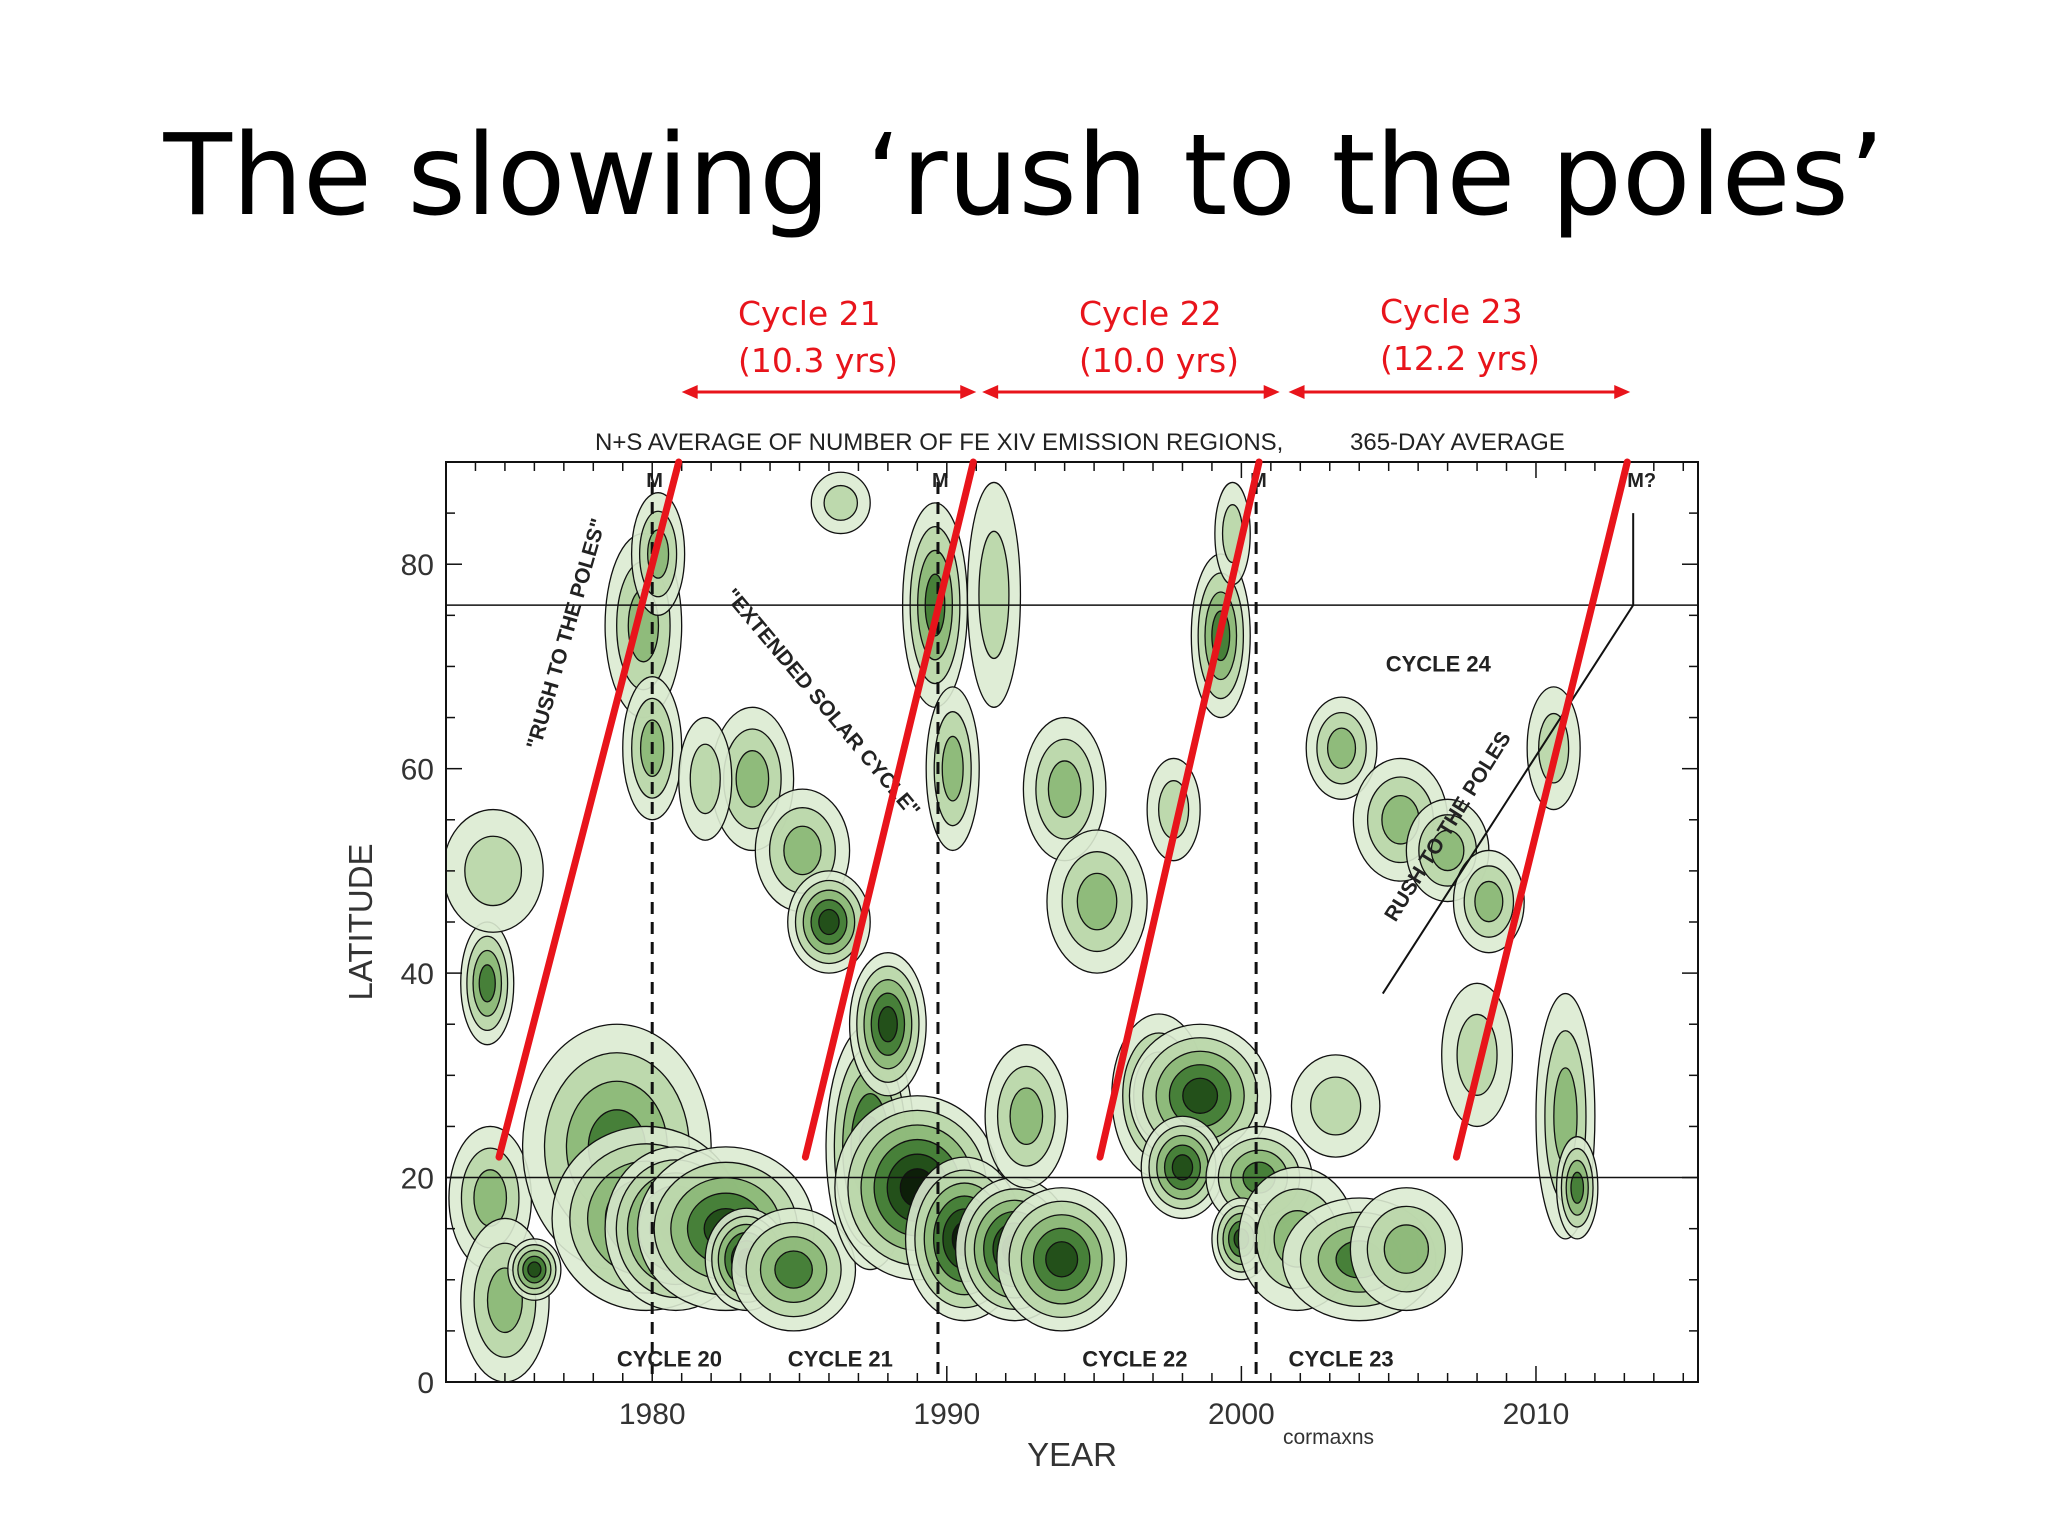  I want to click on cycle-23-name: Cycle 23, so click(1451, 311).